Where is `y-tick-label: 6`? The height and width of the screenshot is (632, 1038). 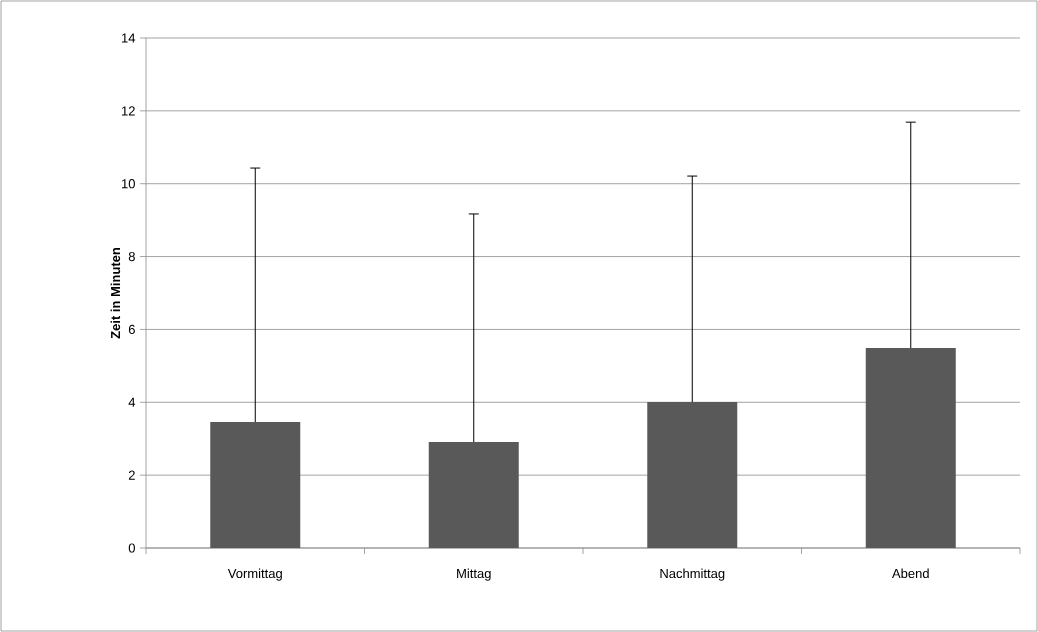 y-tick-label: 6 is located at coordinates (131, 329).